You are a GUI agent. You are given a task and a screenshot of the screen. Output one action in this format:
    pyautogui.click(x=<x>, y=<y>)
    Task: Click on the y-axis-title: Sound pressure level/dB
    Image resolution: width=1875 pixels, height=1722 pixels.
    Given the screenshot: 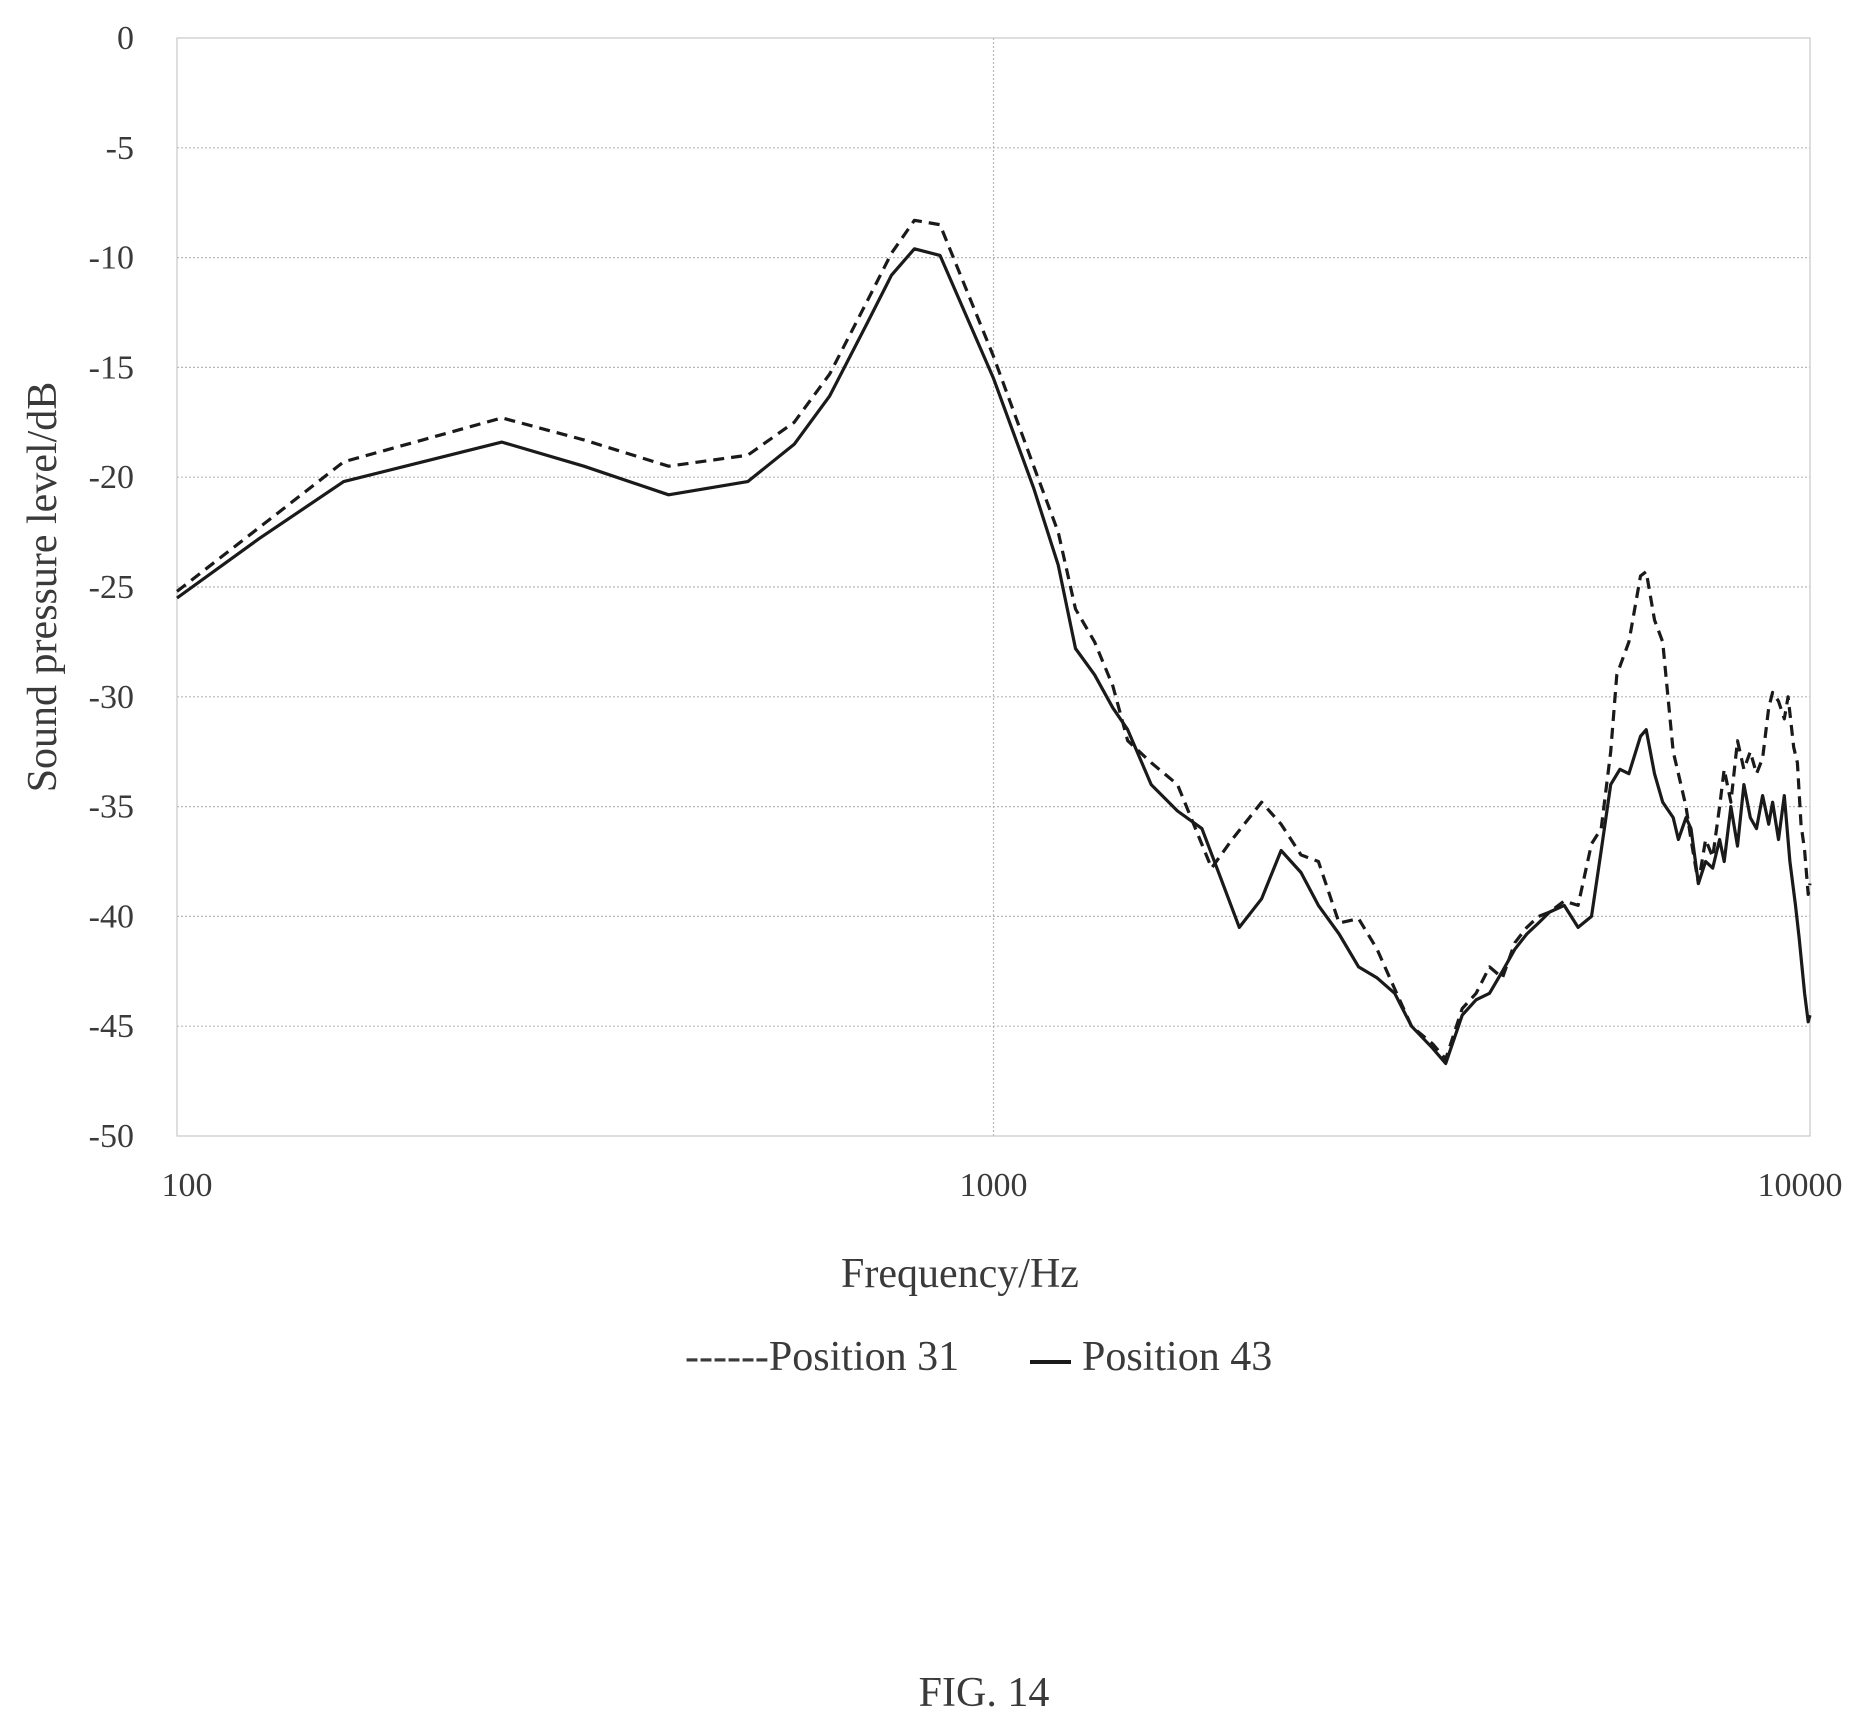 What is the action you would take?
    pyautogui.click(x=43, y=587)
    